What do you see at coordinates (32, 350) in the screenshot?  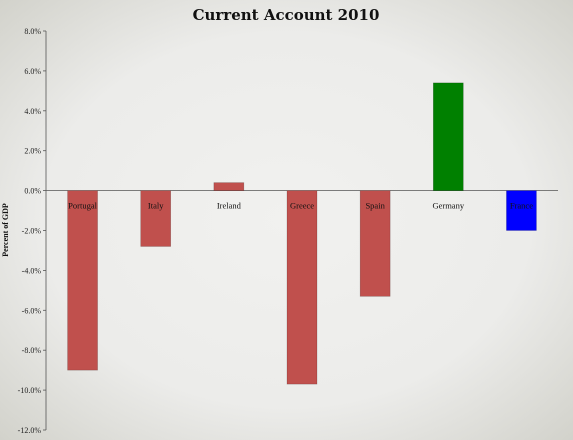 I see `y-tick-label: -8.0%` at bounding box center [32, 350].